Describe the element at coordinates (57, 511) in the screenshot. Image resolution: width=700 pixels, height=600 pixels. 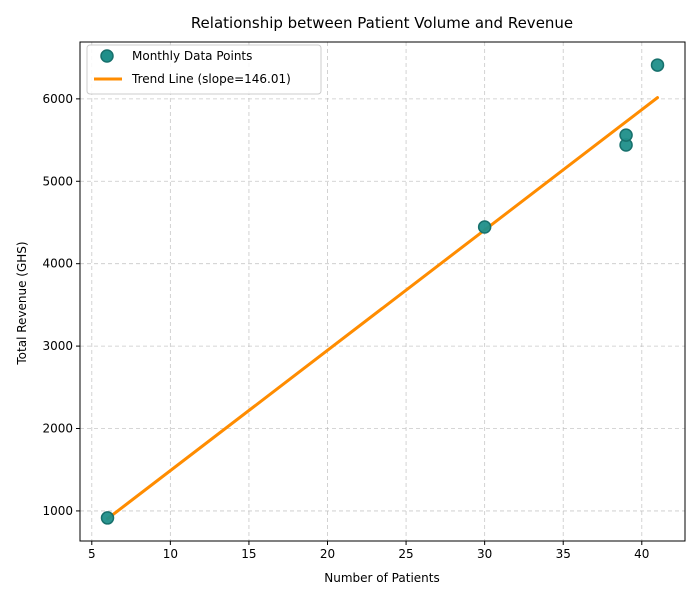
I see `y-tick-label: 1000` at that location.